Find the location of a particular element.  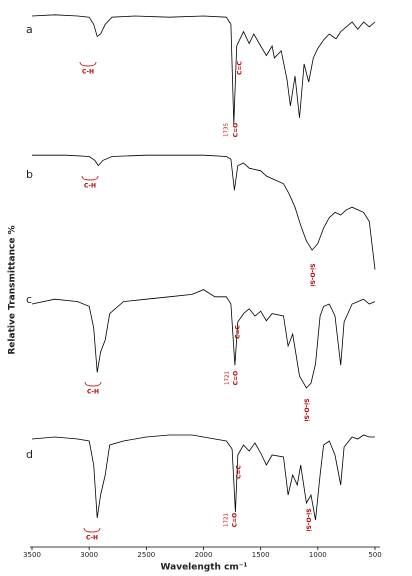

peak-annotation: 1735 is located at coordinates (227, 130).